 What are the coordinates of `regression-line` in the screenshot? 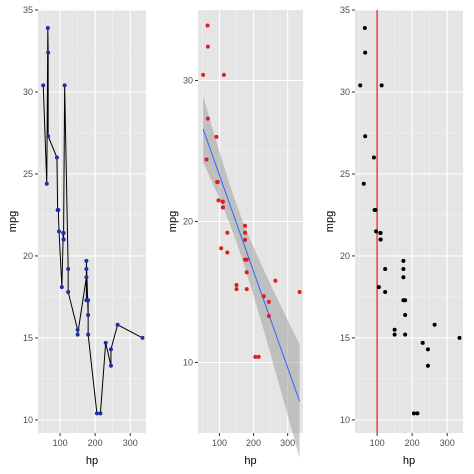 It's located at (251, 265).